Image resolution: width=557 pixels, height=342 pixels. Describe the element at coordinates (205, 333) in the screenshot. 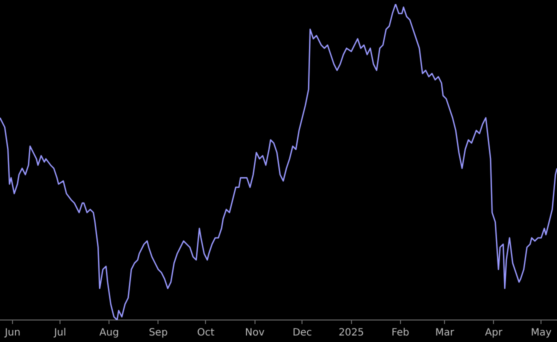

I see `x-tick-label: Oct` at that location.